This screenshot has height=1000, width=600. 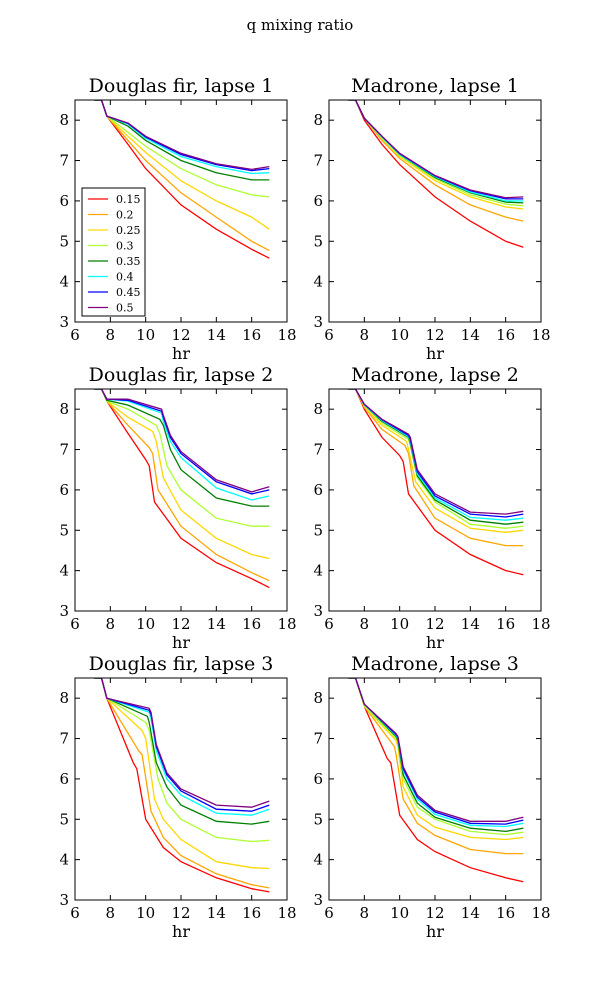 What do you see at coordinates (128, 199) in the screenshot?
I see `legend-label: 0.15` at bounding box center [128, 199].